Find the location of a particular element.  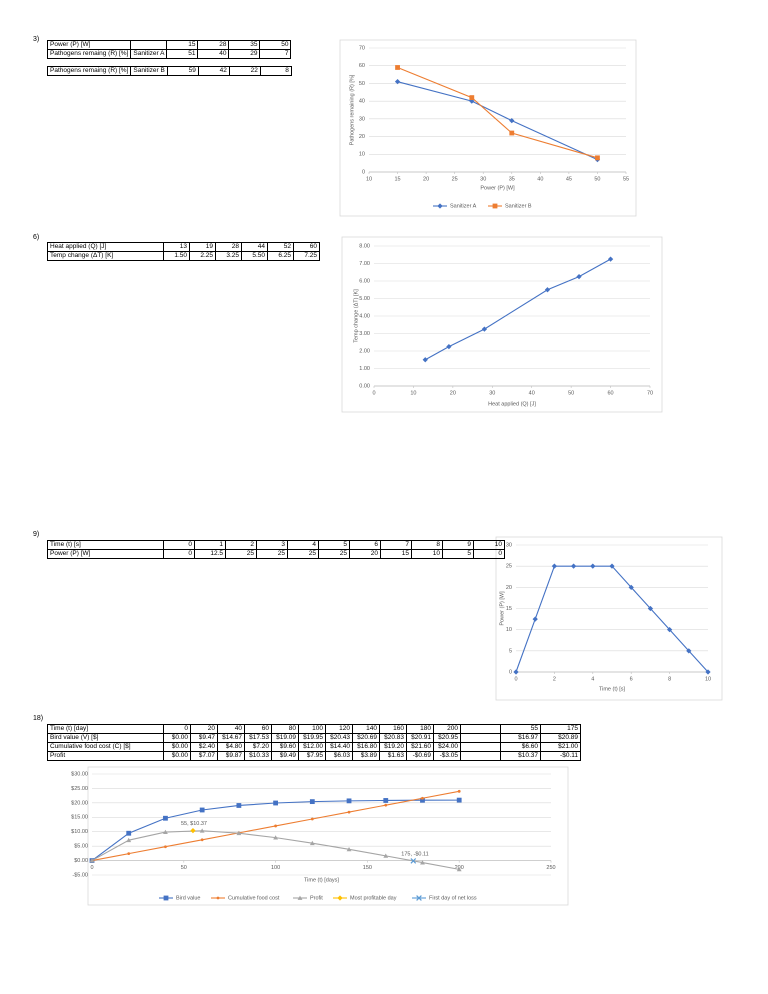

table-cell: Sanitizer B is located at coordinates (149, 71).